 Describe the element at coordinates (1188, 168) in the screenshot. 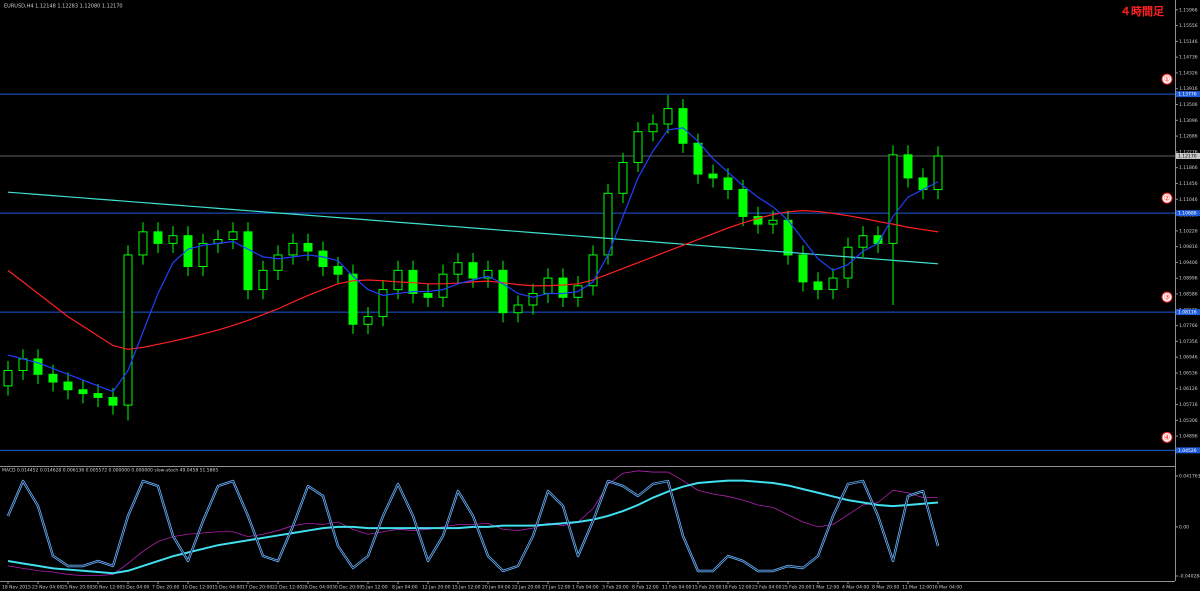

I see `y-tick-label: 1.11866` at that location.